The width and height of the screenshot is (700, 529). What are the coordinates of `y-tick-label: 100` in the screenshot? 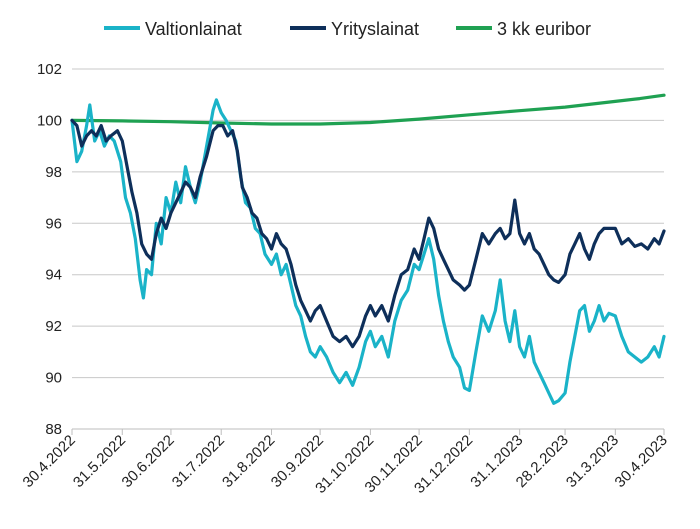 It's located at (49, 120).